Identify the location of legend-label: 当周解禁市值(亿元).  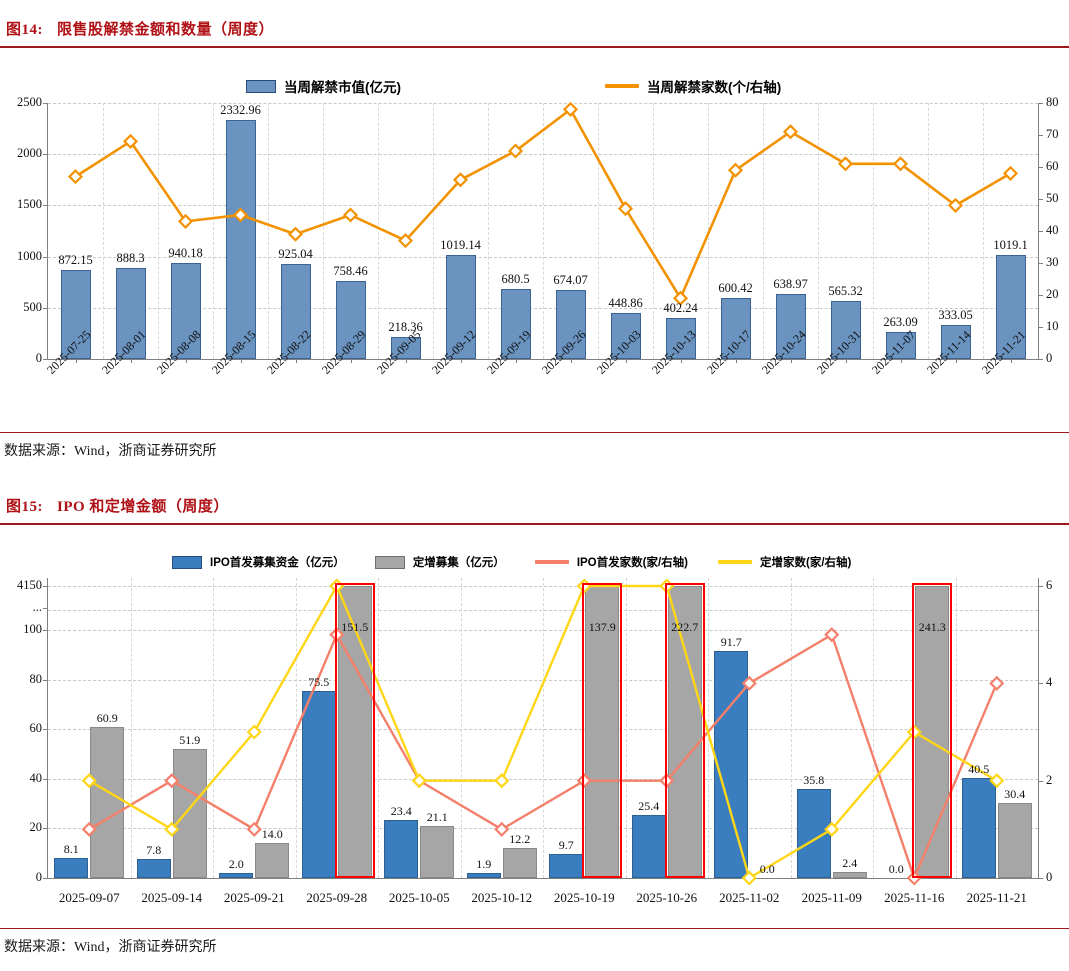
(342, 87).